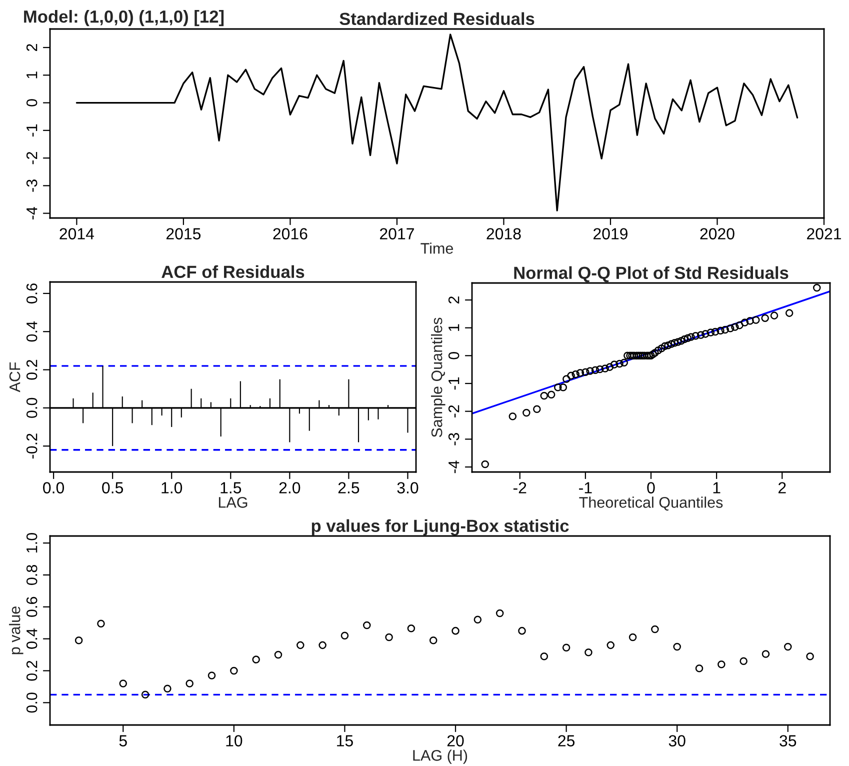  I want to click on y-axis-title: p value, so click(16, 630).